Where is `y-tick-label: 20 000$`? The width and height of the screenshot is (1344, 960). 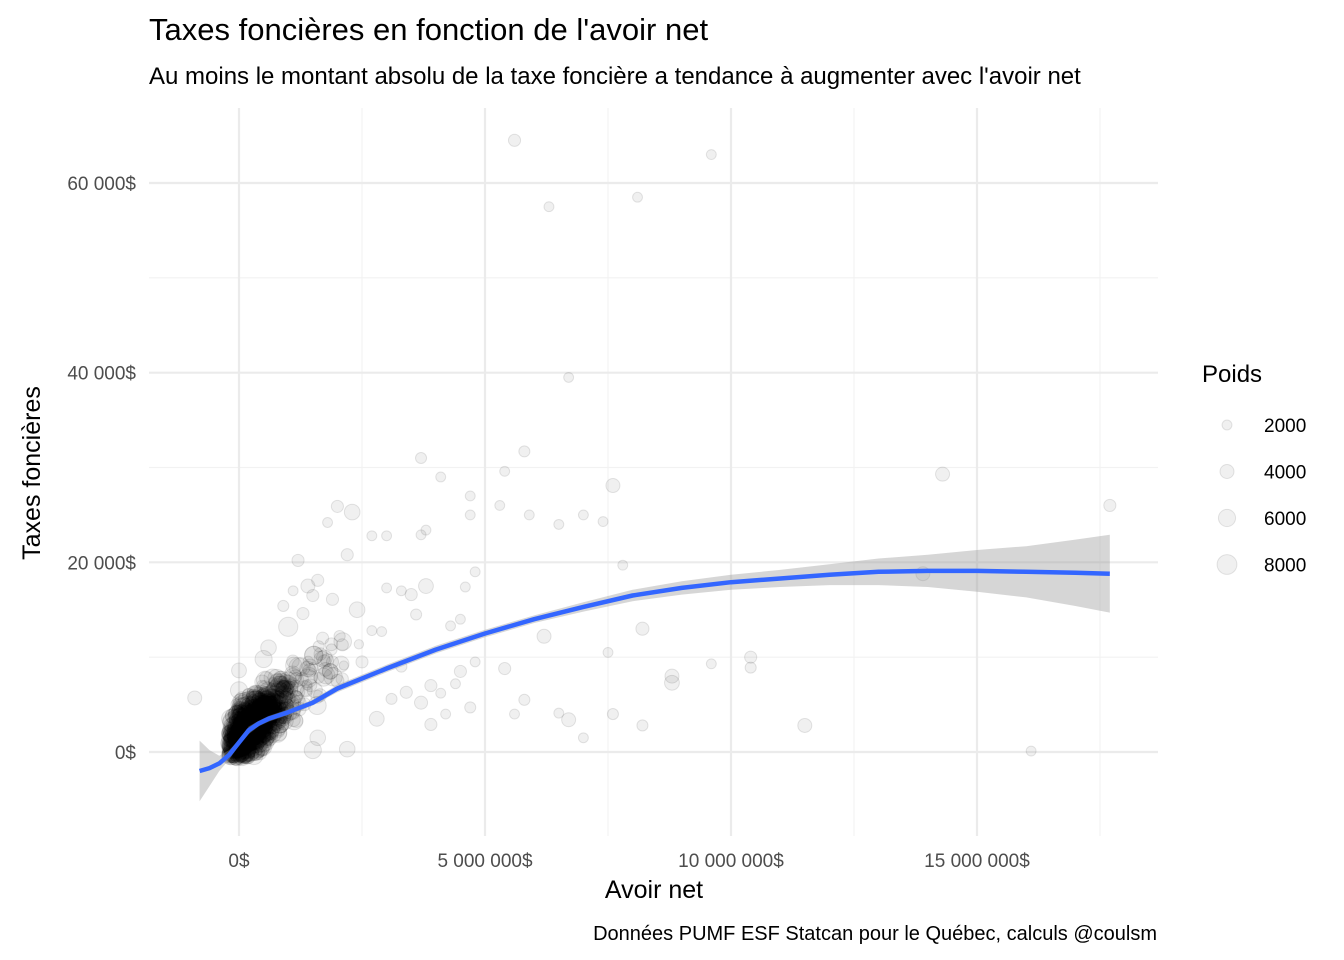 y-tick-label: 20 000$ is located at coordinates (101, 563).